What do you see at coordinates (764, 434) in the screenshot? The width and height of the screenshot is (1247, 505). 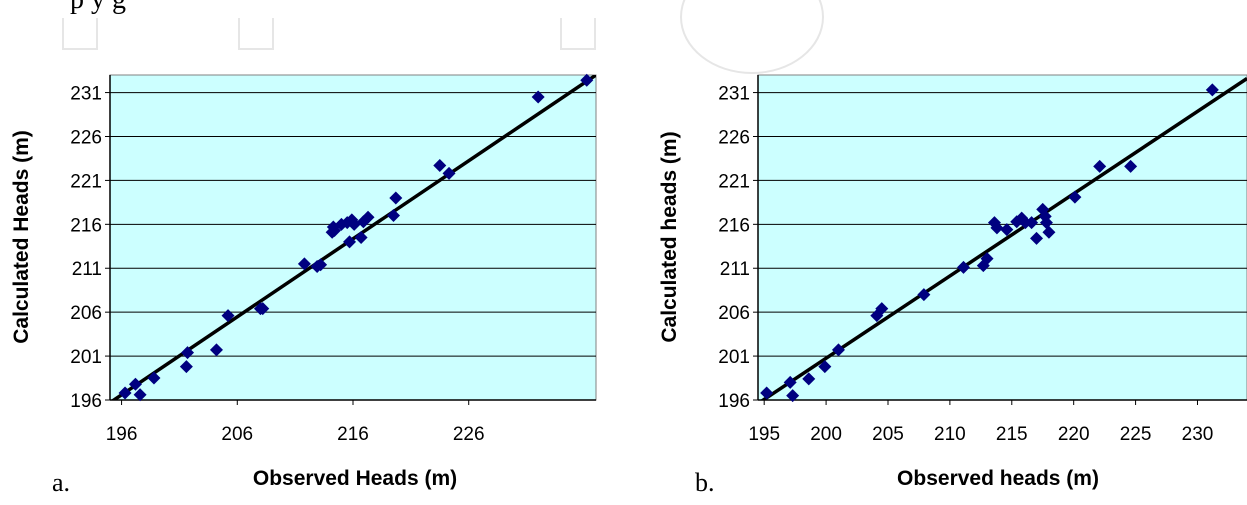 I see `chart-b-x-tick-label: 195` at bounding box center [764, 434].